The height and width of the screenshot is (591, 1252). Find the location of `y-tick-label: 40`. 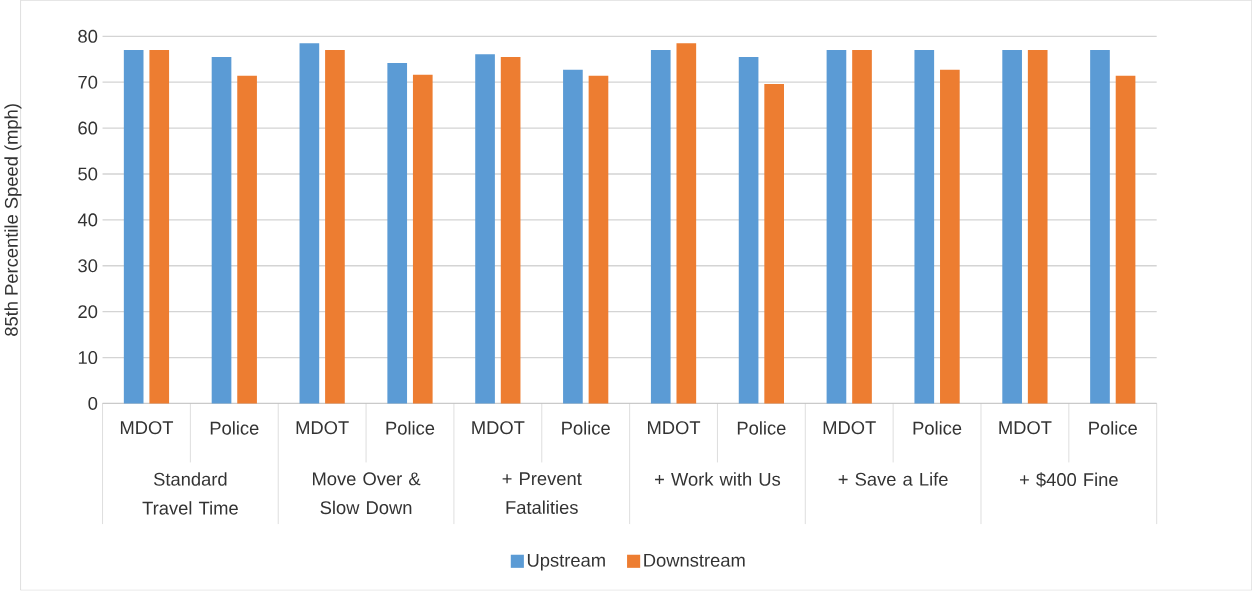

y-tick-label: 40 is located at coordinates (87, 220).